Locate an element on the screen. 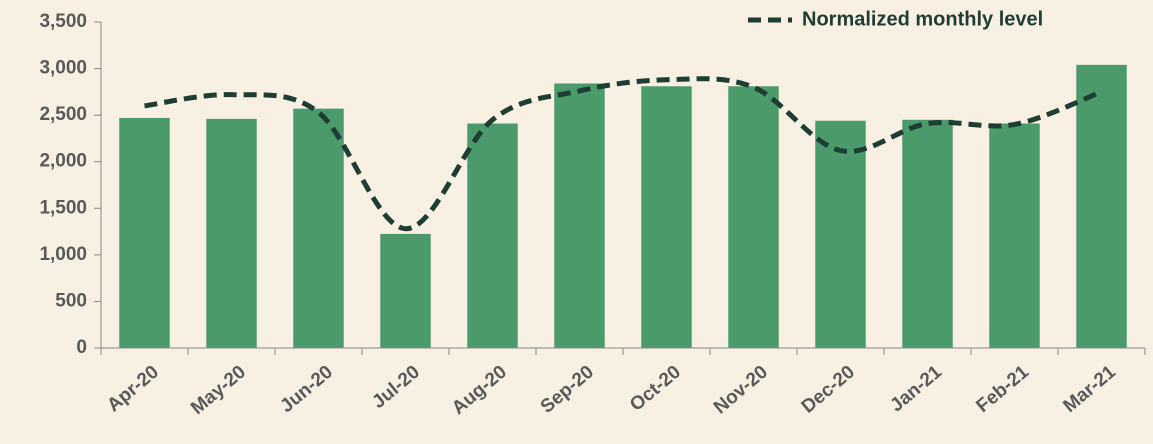 This screenshot has width=1153, height=444. y-tick-label: 3,500 is located at coordinates (63, 21).